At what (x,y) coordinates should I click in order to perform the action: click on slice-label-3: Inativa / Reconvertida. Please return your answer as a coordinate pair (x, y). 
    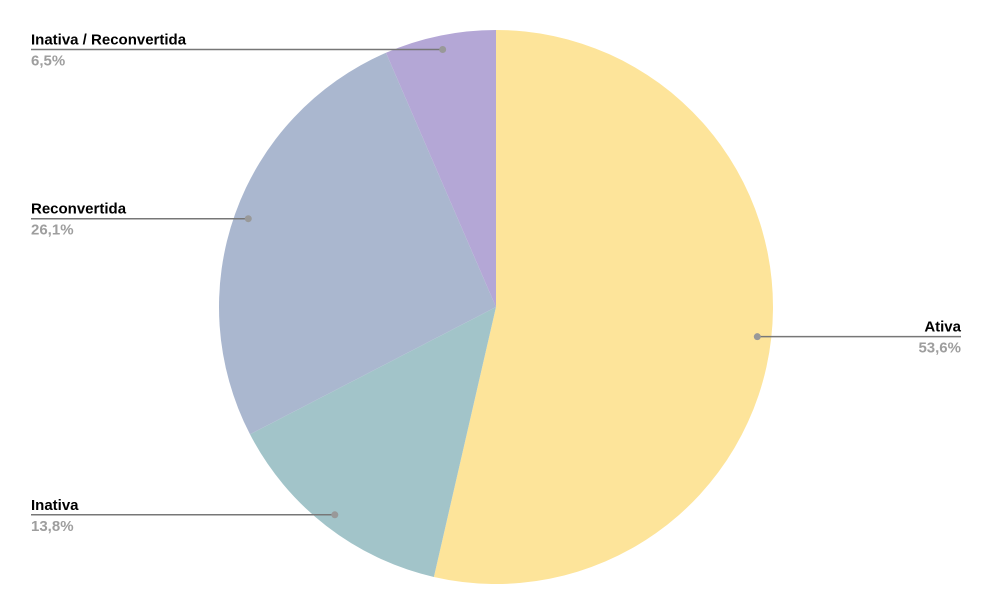
    Looking at the image, I should click on (109, 39).